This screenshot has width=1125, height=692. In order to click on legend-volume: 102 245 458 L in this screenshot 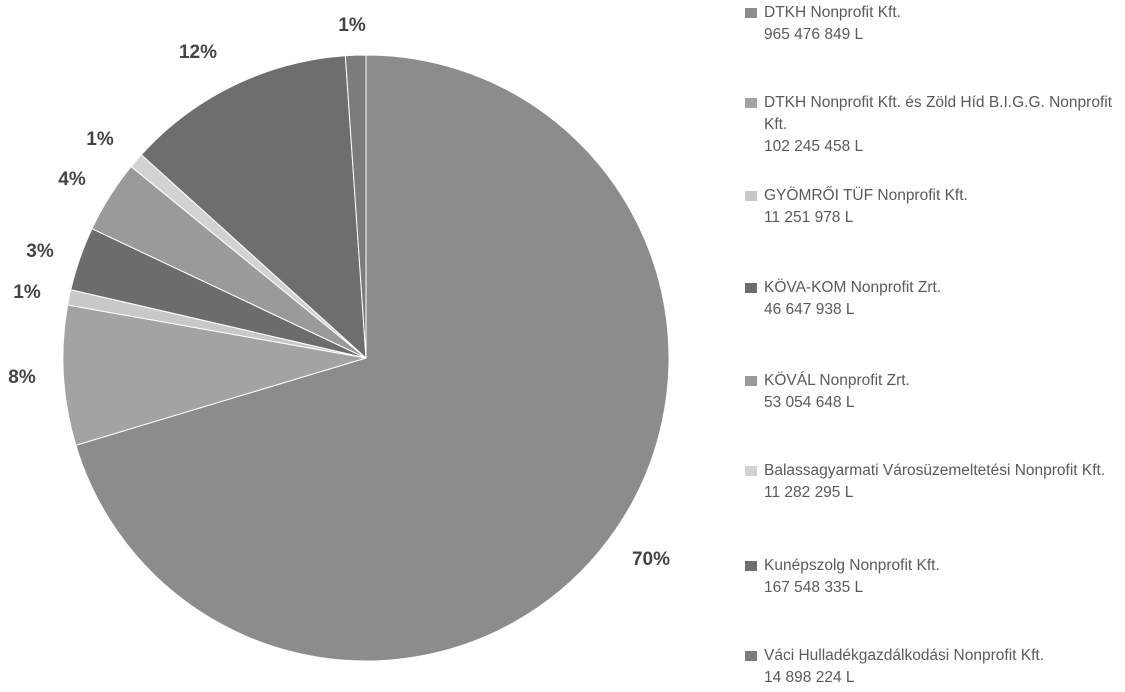, I will do `click(814, 146)`.